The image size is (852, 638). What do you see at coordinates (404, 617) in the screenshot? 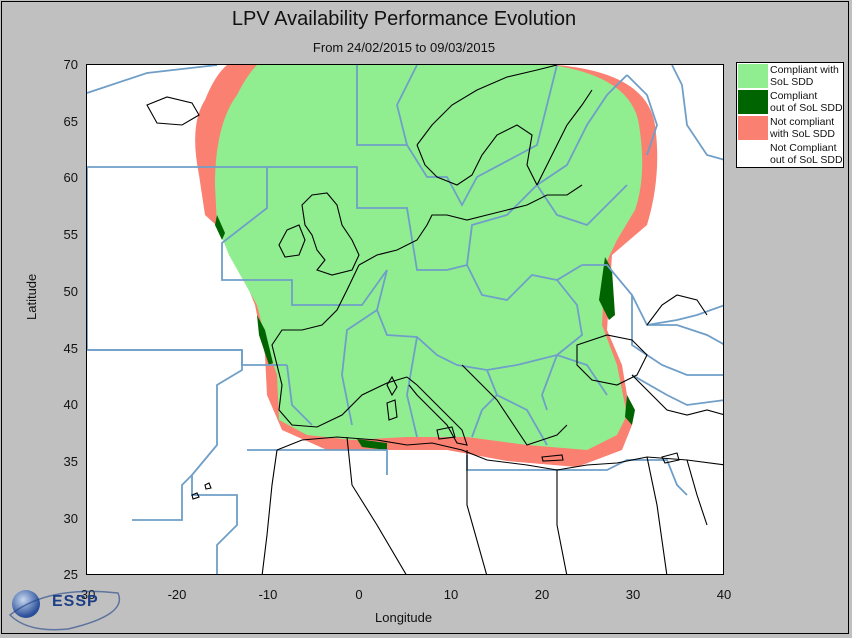
I see `x-axis-label: Longitude` at bounding box center [404, 617].